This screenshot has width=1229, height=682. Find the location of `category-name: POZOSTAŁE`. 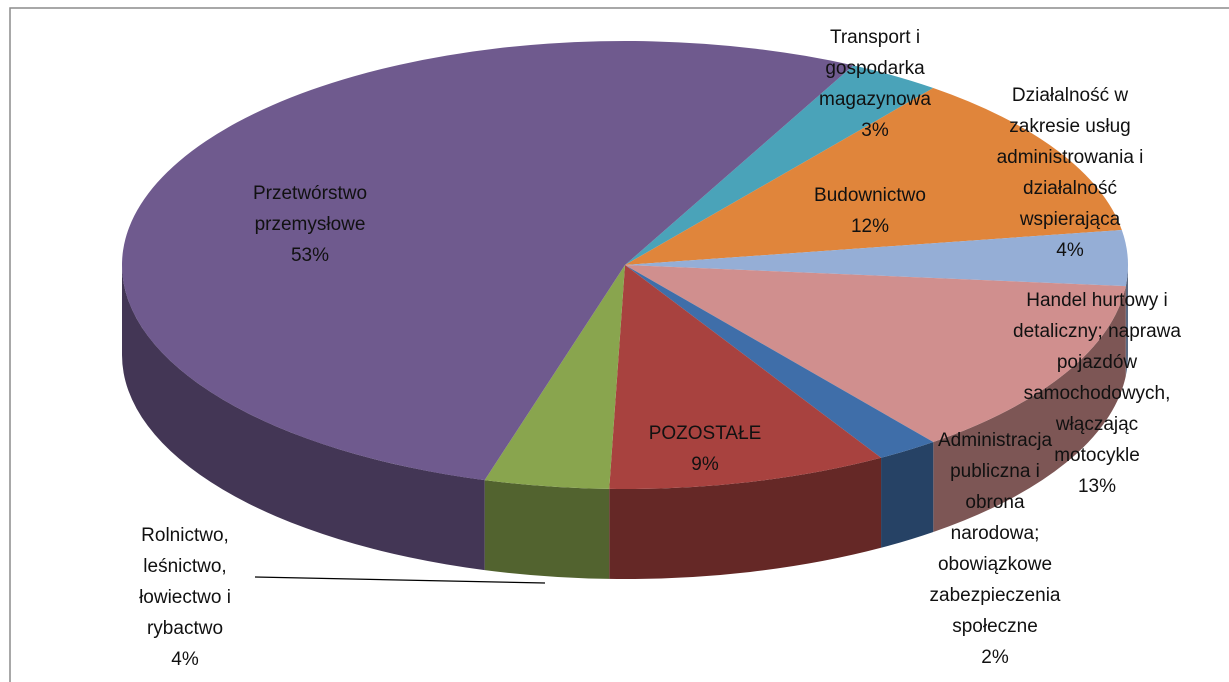

category-name: POZOSTAŁE is located at coordinates (705, 433).